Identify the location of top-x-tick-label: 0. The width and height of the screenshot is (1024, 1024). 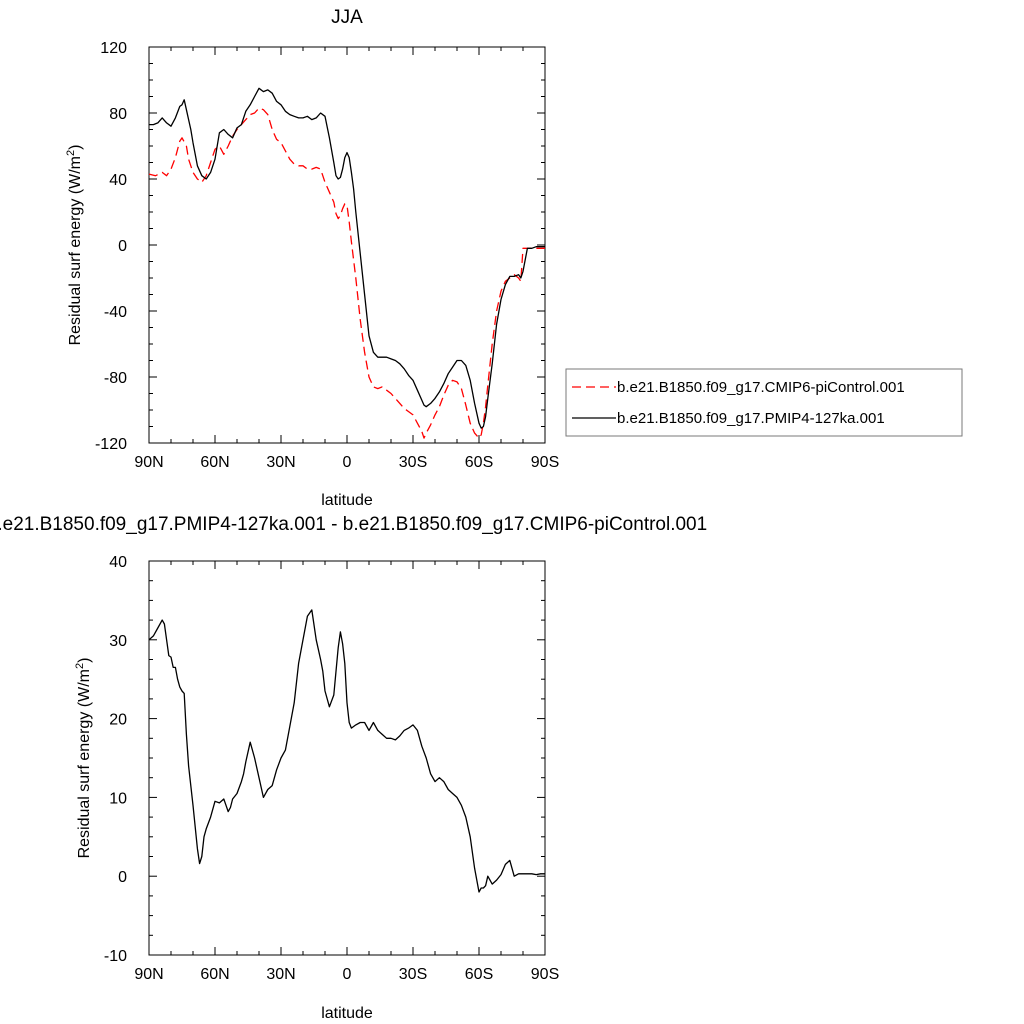
(347, 462).